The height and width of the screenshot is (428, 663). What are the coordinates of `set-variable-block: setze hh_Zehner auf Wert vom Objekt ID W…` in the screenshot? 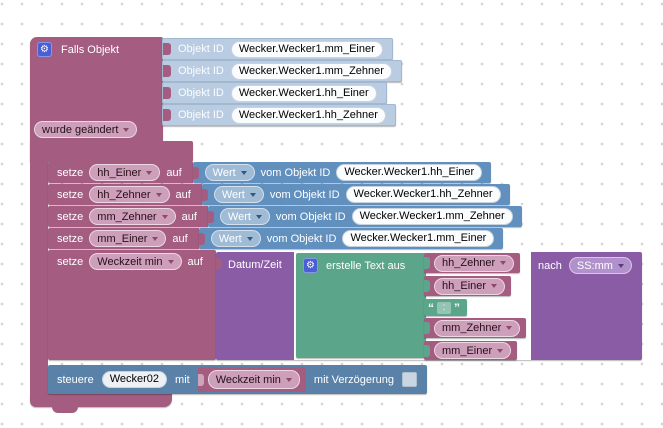 It's located at (279, 194).